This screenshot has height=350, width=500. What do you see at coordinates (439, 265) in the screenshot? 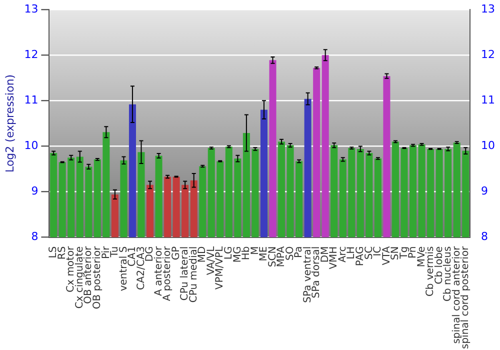
I see `x-tick-label: Cb lobe` at bounding box center [439, 265].